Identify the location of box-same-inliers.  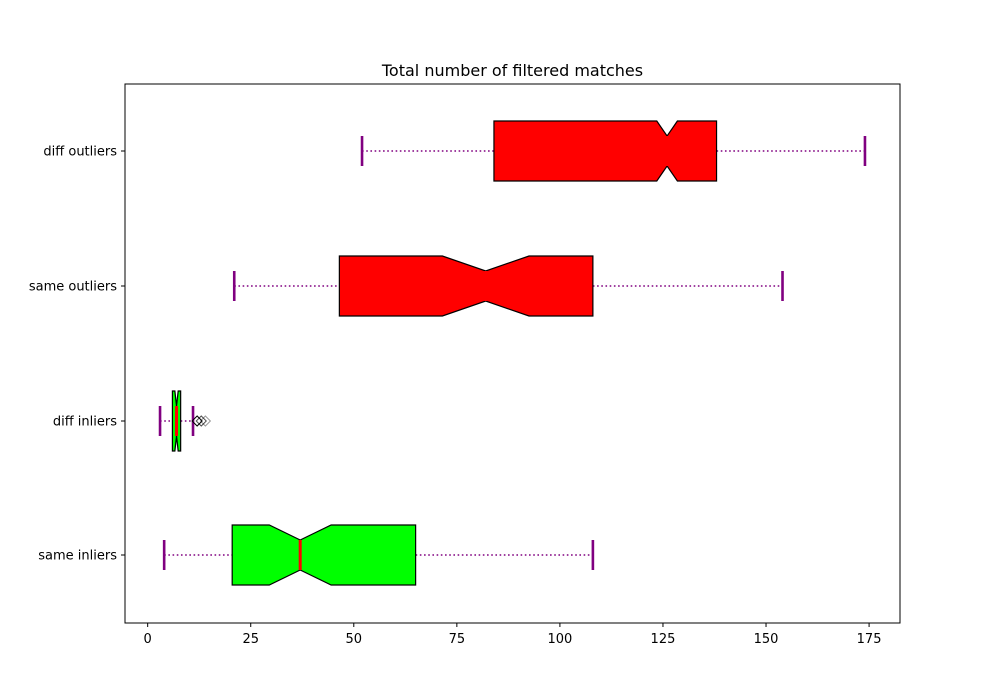
(378, 555).